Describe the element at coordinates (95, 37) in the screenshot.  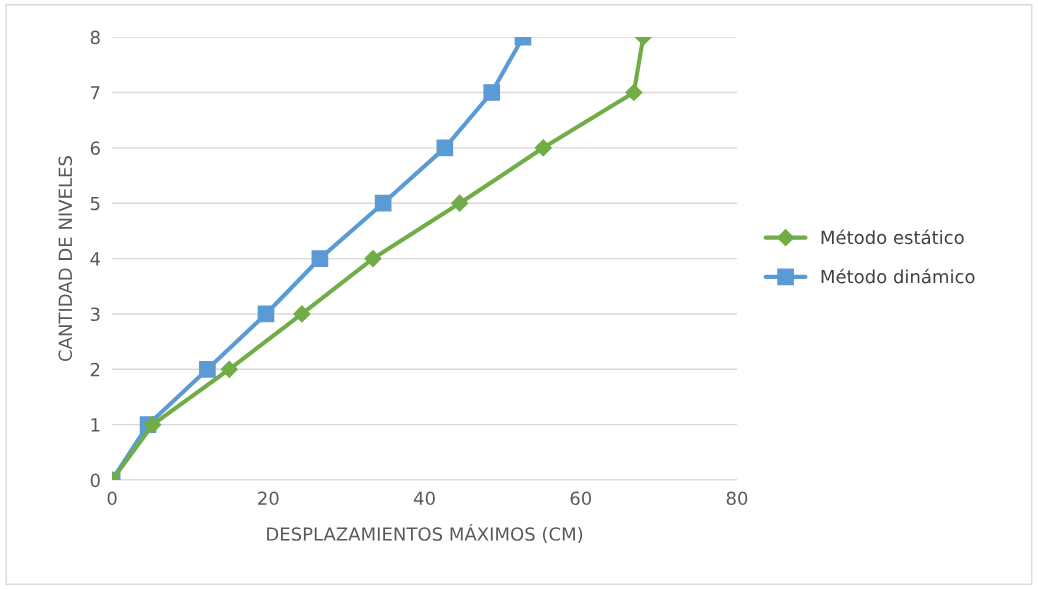
I see `y-tick-label: 8` at that location.